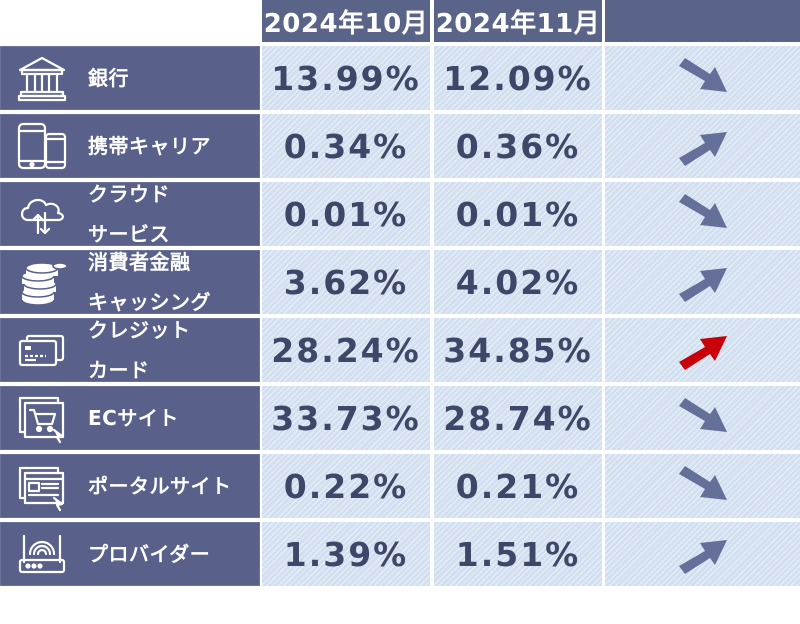 This screenshot has height=624, width=800. I want to click on row-label-4: クレジット カード, so click(130, 350).